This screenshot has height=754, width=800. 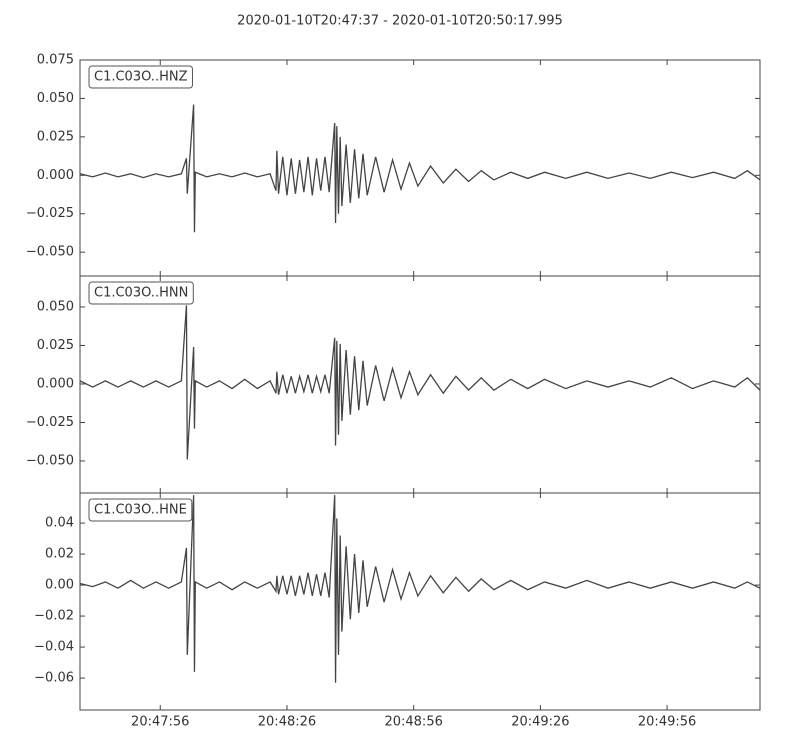 I want to click on legend-label: C1.C03O..HNN, so click(x=141, y=293).